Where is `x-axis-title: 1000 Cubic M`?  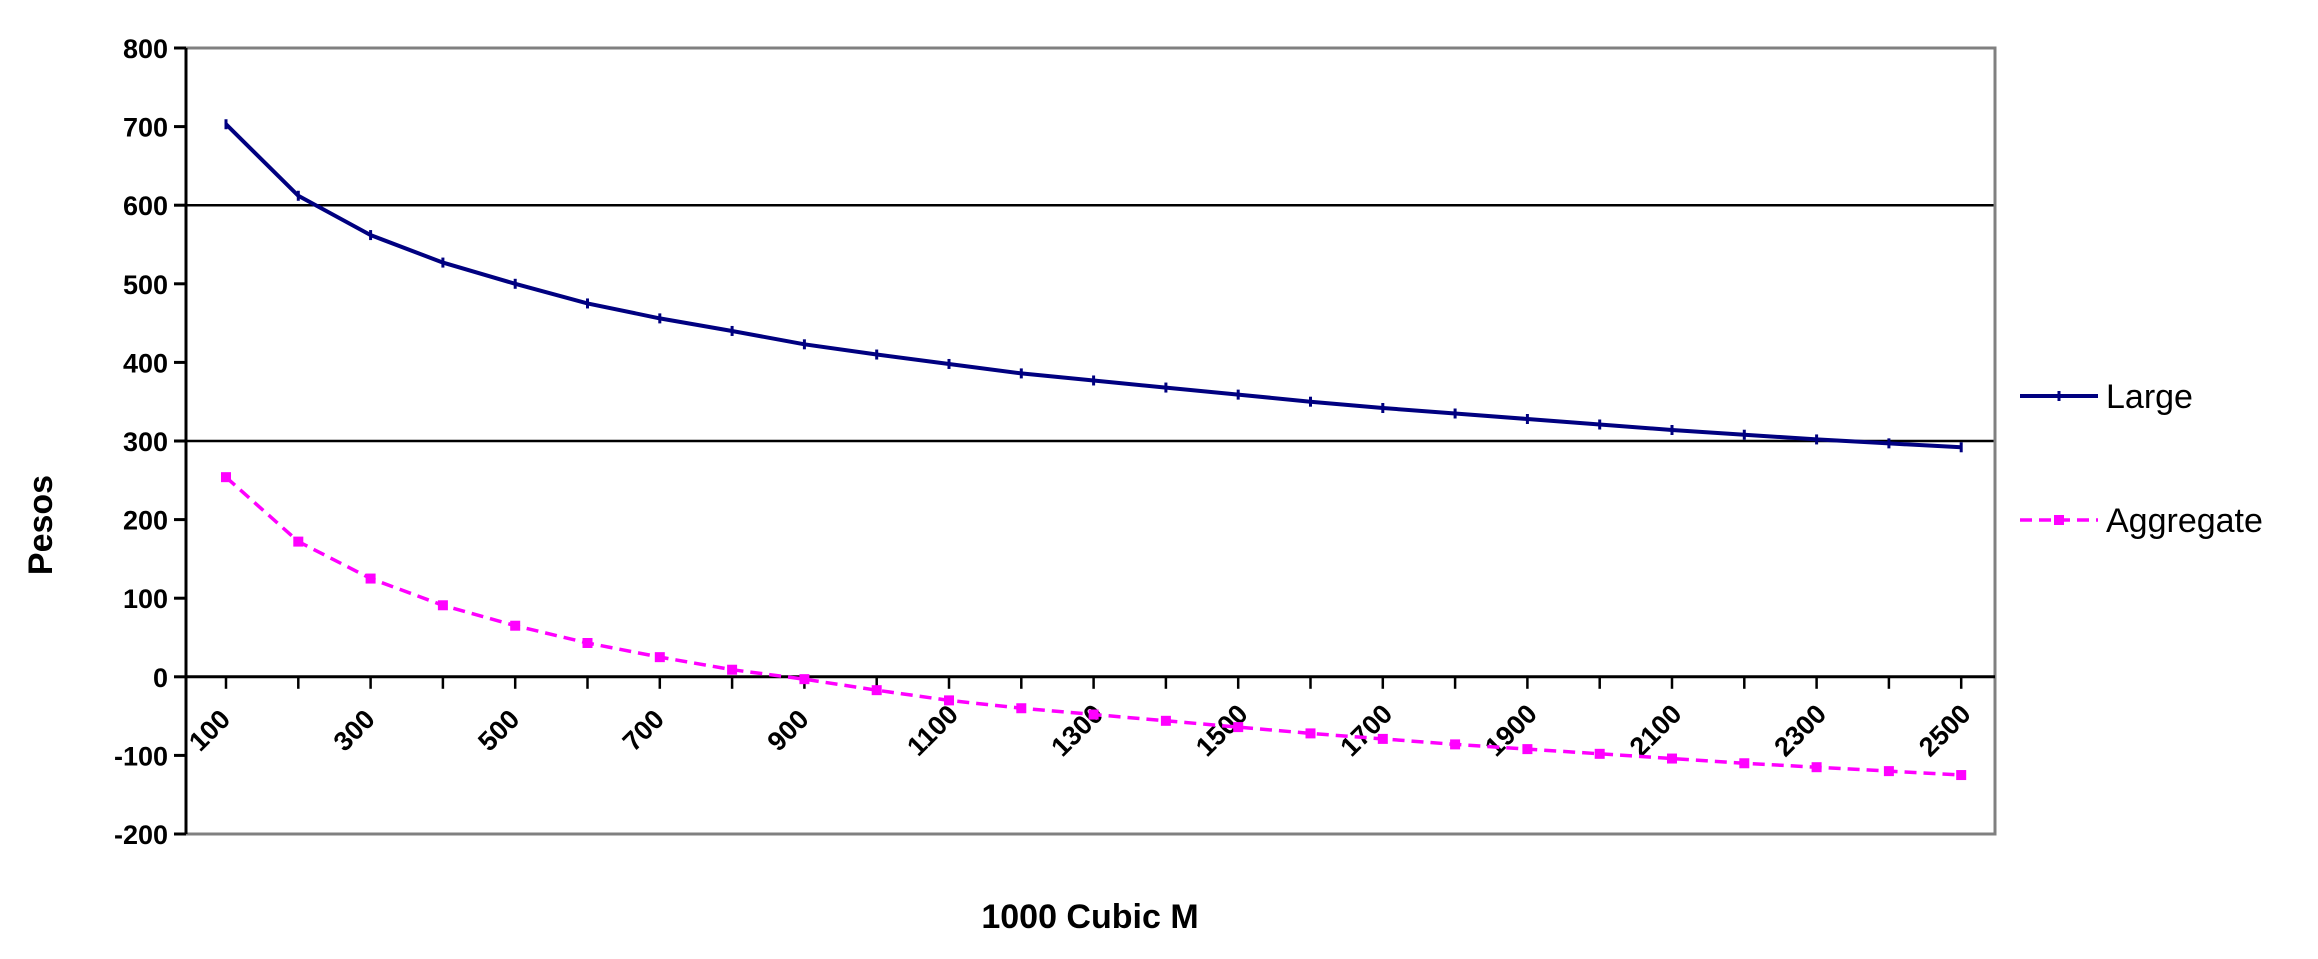 x-axis-title: 1000 Cubic M is located at coordinates (1089, 917).